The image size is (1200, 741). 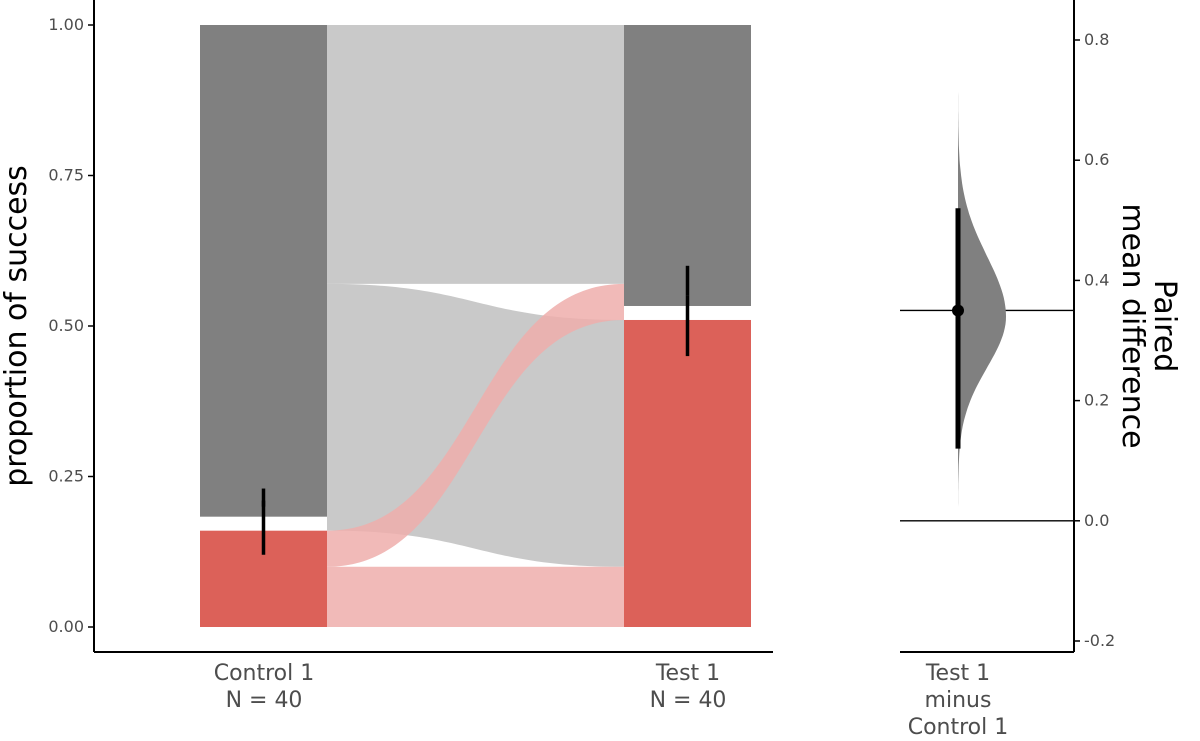 What do you see at coordinates (66, 24) in the screenshot?
I see `left-y-tick-label: 1.00` at bounding box center [66, 24].